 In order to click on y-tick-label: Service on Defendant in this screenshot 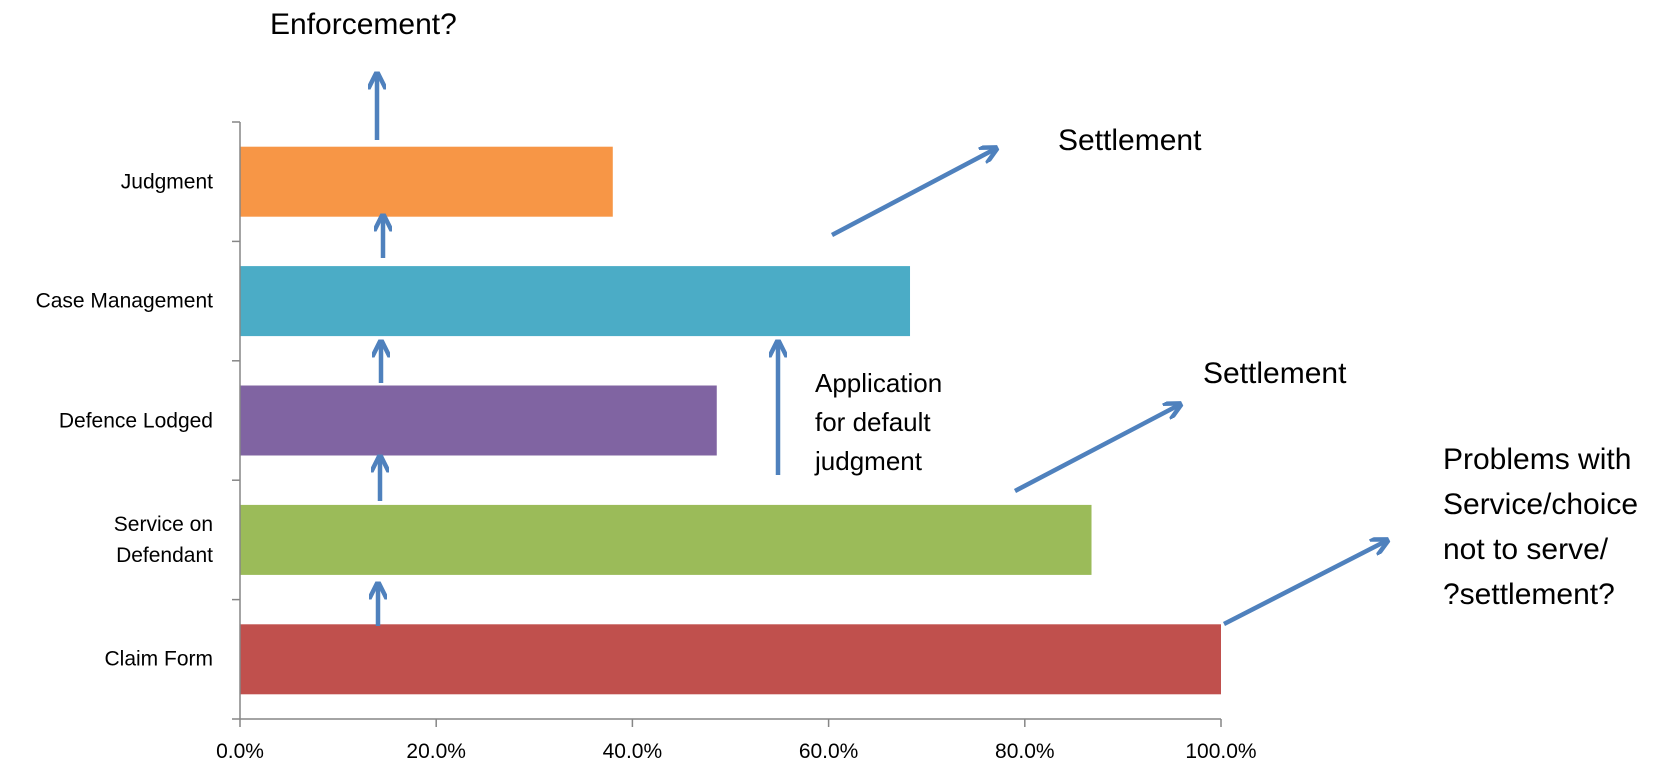, I will do `click(163, 539)`.